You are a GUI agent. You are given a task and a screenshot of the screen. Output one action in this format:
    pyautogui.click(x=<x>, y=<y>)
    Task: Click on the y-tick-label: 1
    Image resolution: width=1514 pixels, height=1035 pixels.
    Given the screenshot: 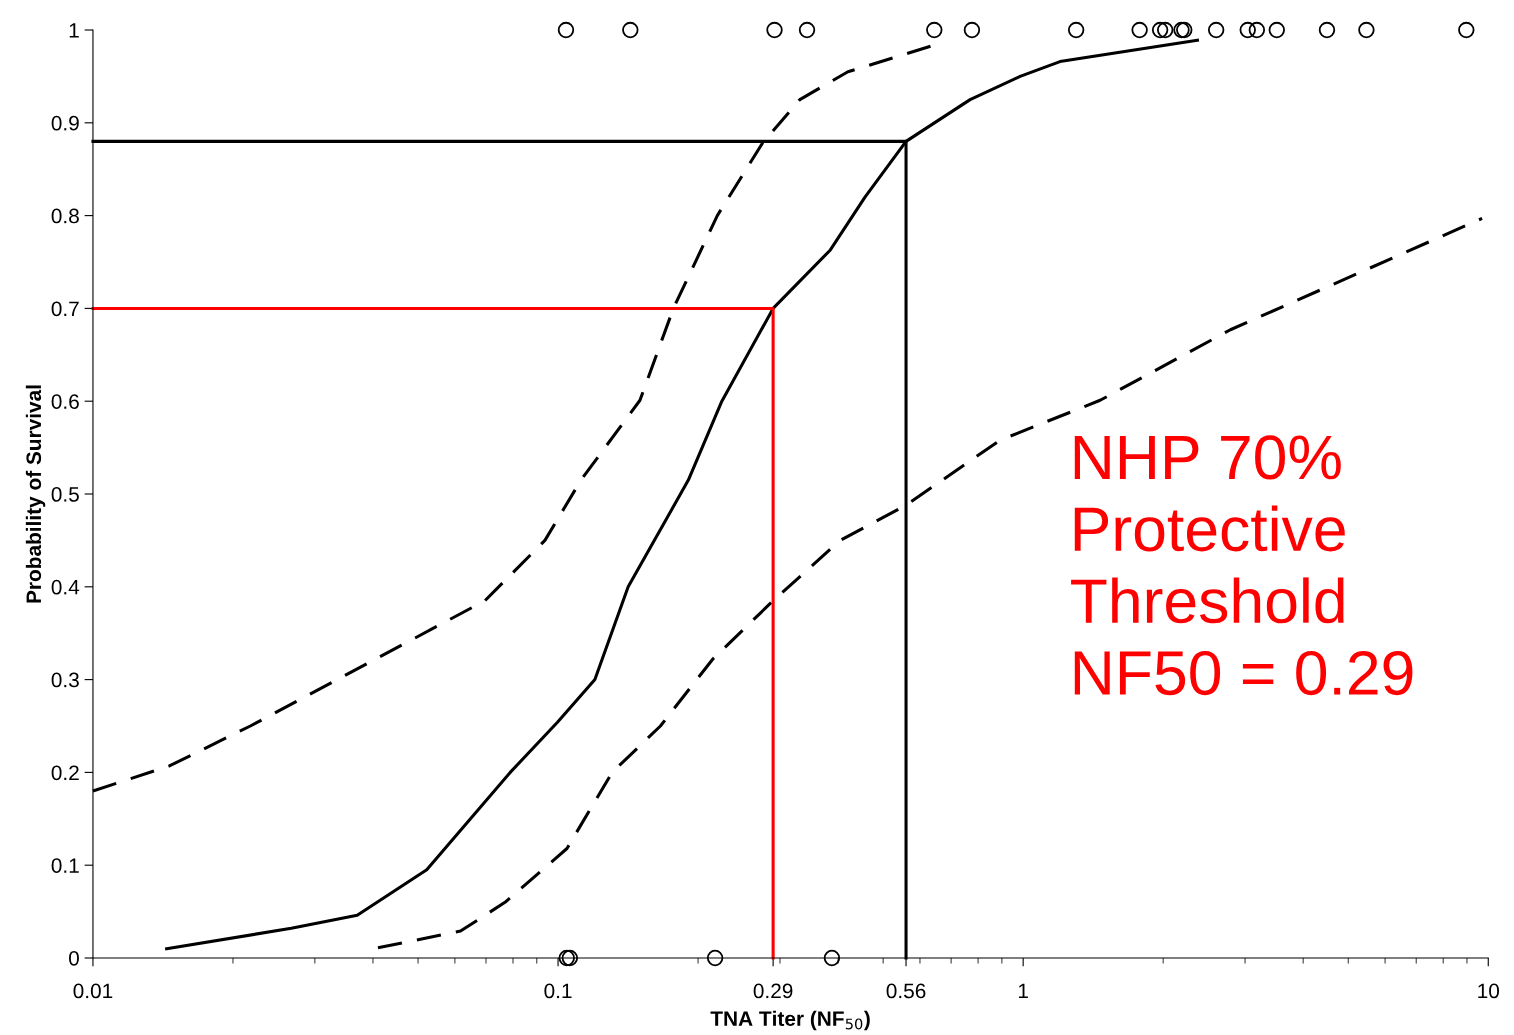 What is the action you would take?
    pyautogui.click(x=74, y=30)
    